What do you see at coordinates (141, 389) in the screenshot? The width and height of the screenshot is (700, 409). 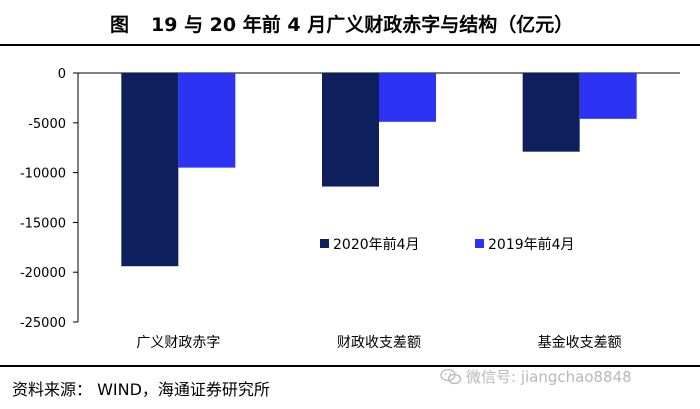 I see `source-note: 资料来源： WIND，海通证券研究所` at bounding box center [141, 389].